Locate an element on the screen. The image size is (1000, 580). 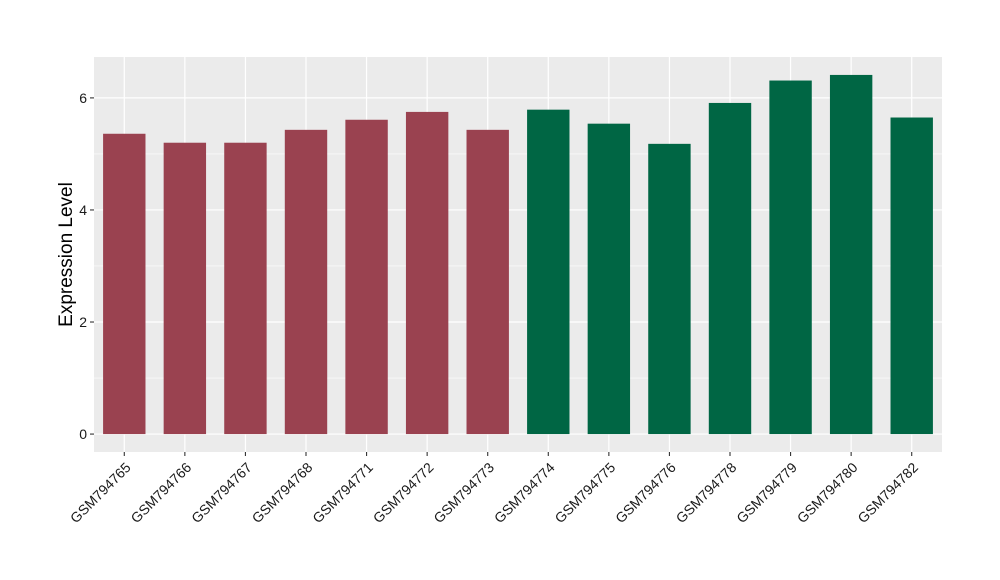
x-tick-label: GSM794780 is located at coordinates (827, 492).